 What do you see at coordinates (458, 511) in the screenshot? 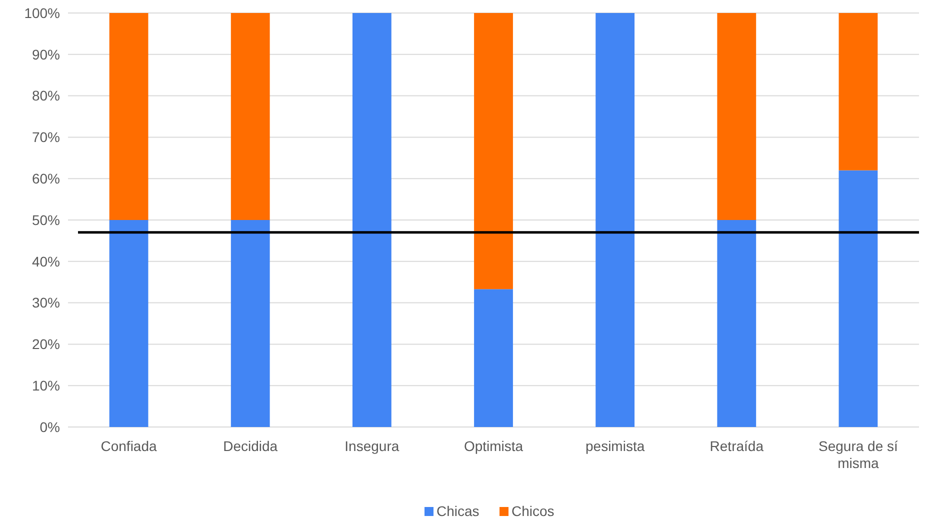
I see `legend-label: Chicas` at bounding box center [458, 511].